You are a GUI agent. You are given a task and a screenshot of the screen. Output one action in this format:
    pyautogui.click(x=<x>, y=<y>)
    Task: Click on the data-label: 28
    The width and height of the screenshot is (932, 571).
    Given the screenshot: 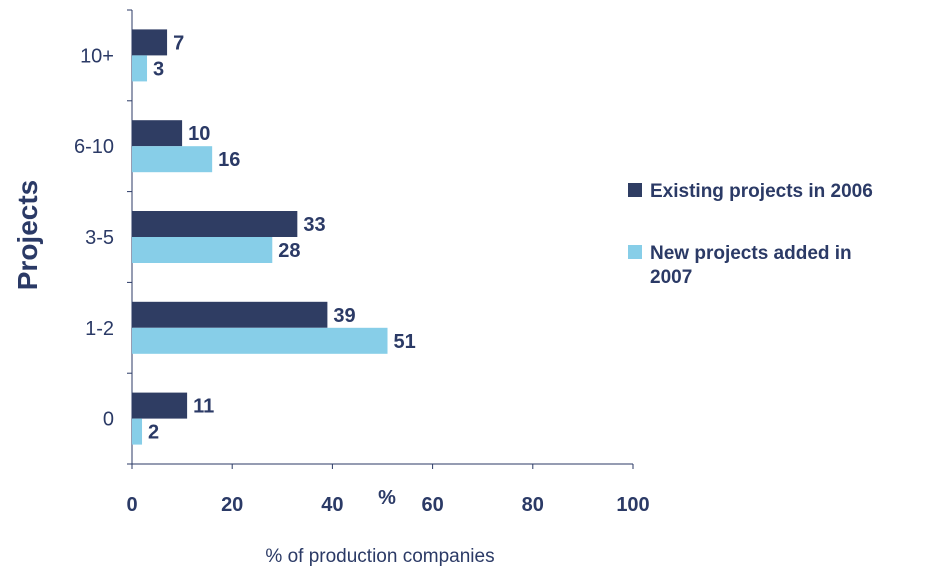 What is the action you would take?
    pyautogui.click(x=289, y=251)
    